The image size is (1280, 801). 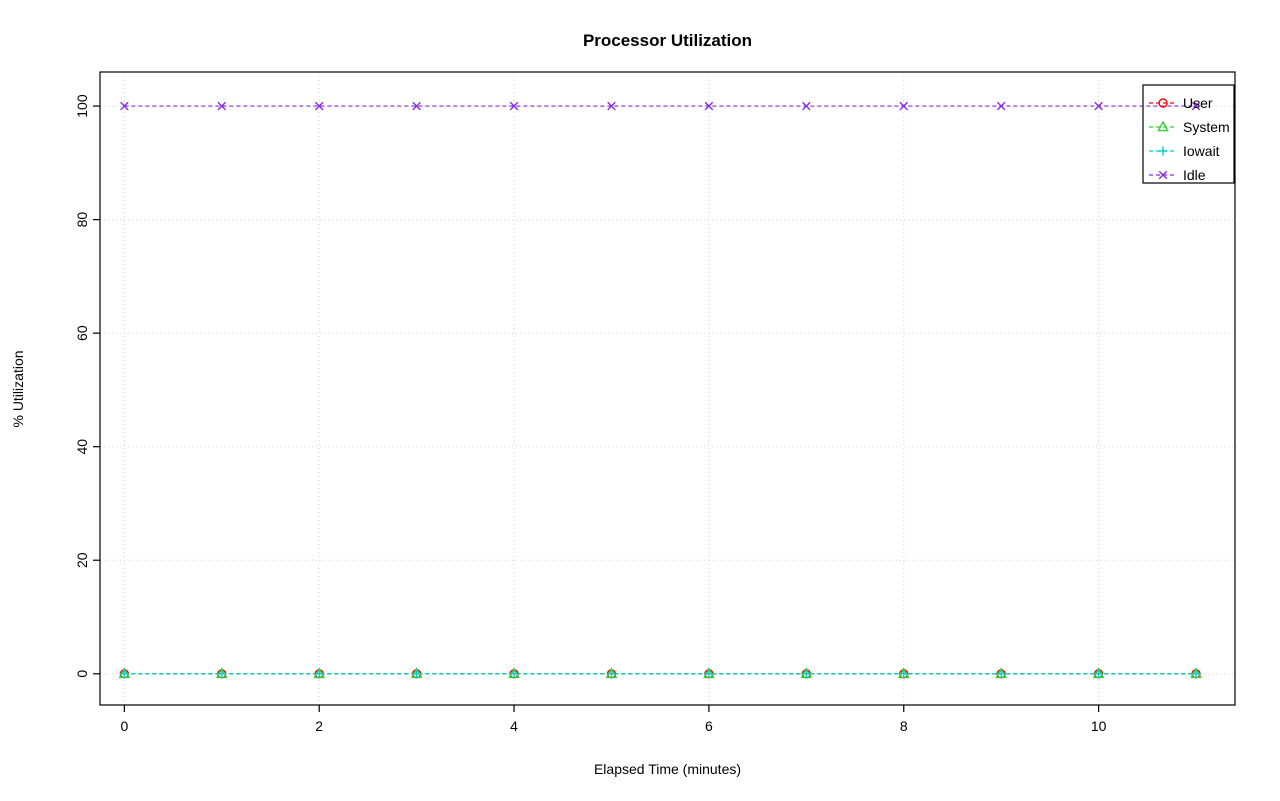 I want to click on x-tick-label: 6, so click(x=709, y=726).